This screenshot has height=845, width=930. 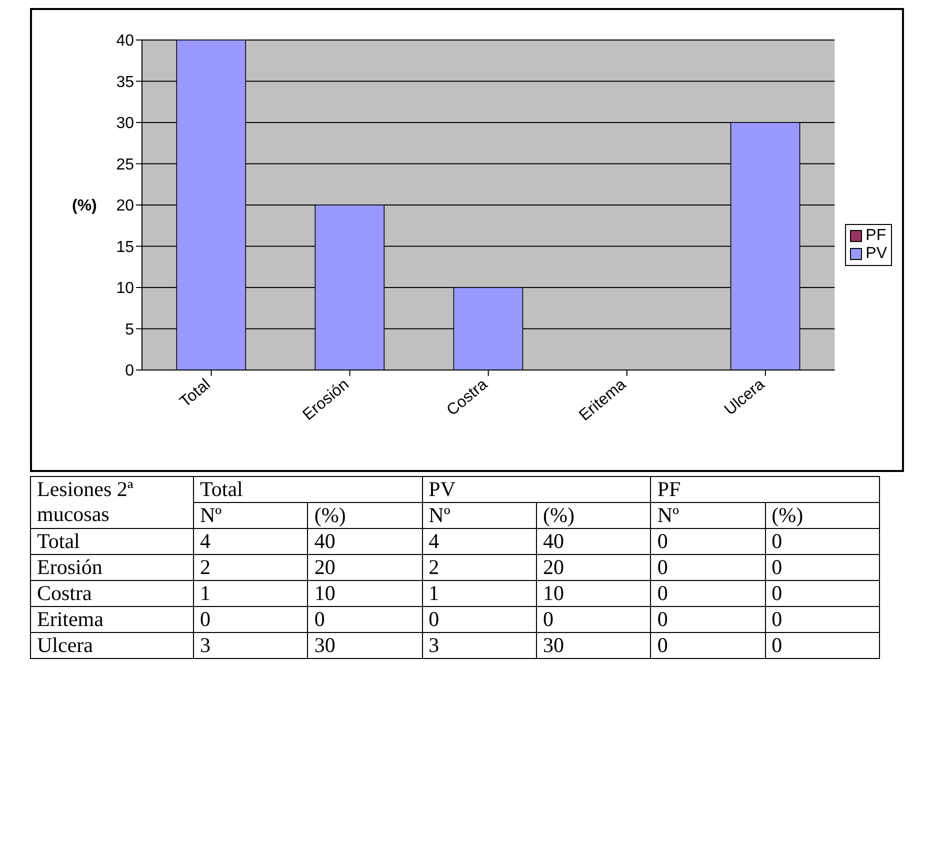 What do you see at coordinates (112, 541) in the screenshot?
I see `category-label: Total` at bounding box center [112, 541].